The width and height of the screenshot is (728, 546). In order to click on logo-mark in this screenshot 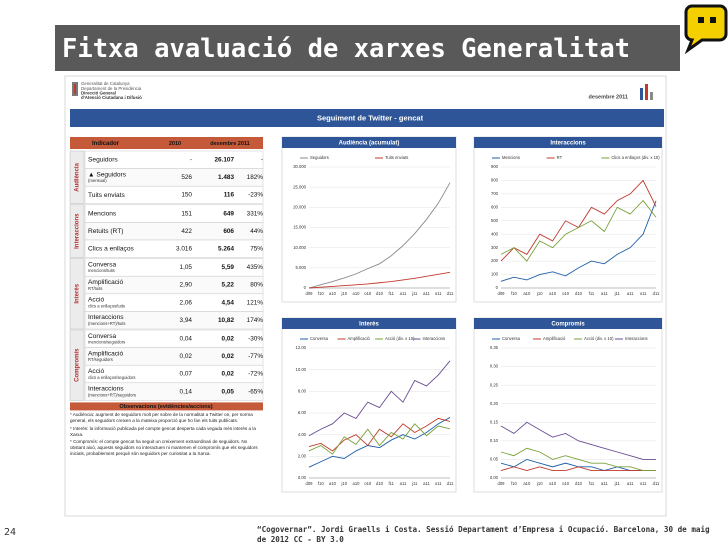, I will do `click(75, 89)`.